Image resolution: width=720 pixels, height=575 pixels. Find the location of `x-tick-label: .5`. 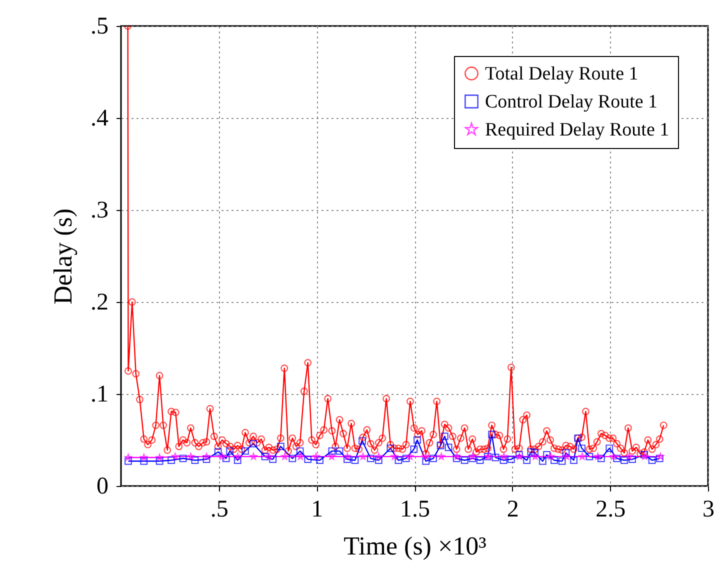

x-tick-label: .5 is located at coordinates (219, 509).